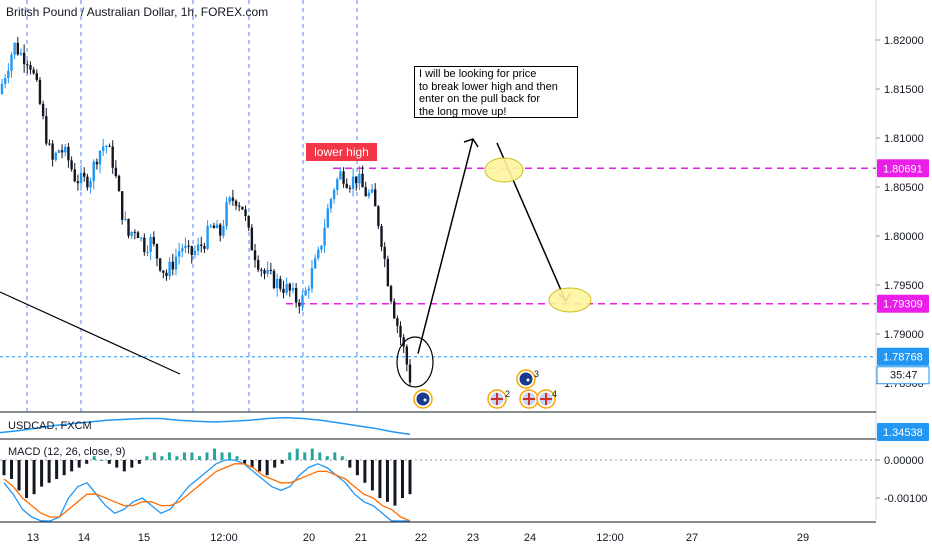 The width and height of the screenshot is (932, 555). Describe the element at coordinates (207, 490) in the screenshot. I see `macd-line` at that location.